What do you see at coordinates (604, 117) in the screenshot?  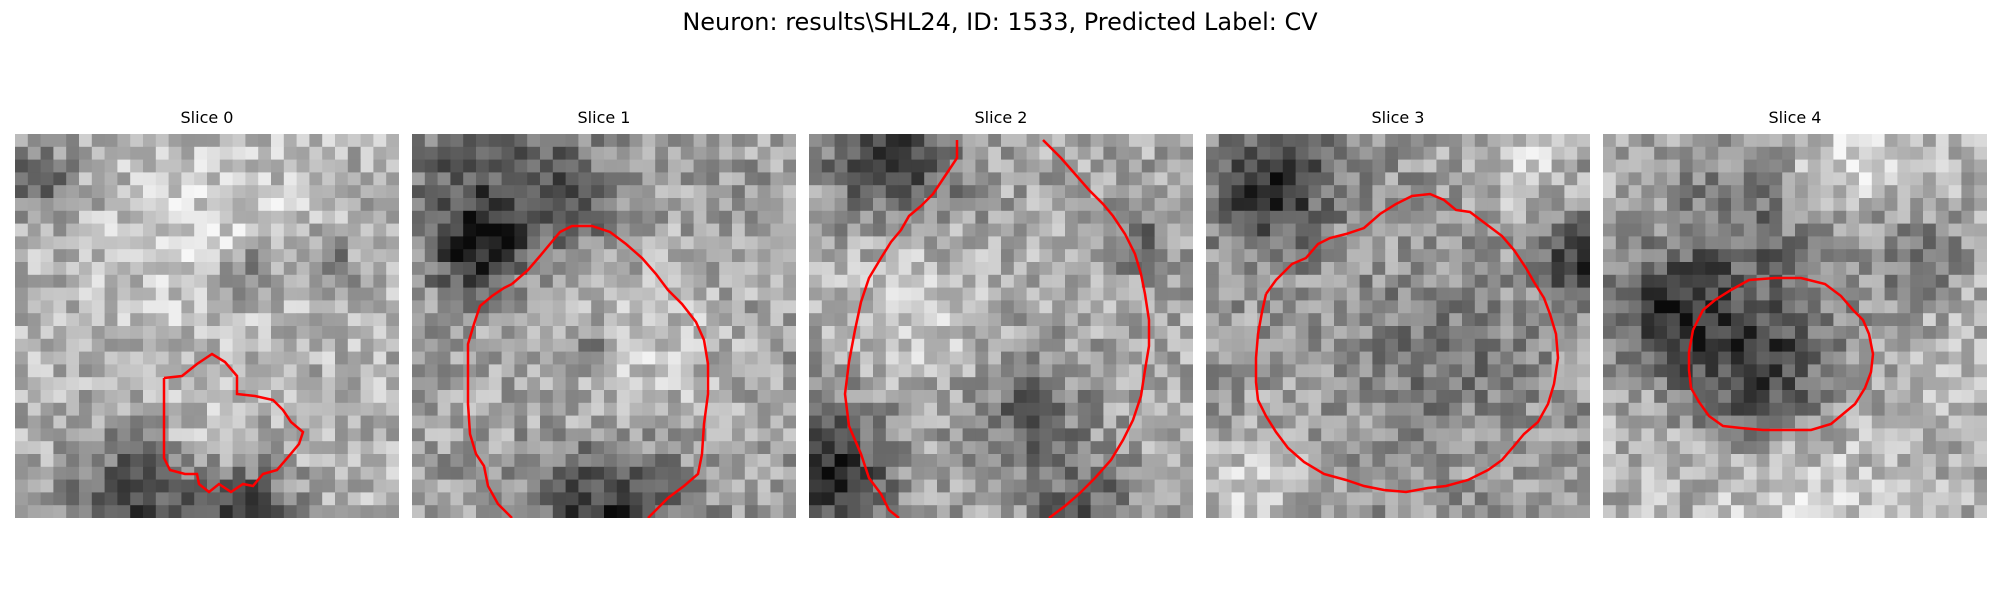 I see `slice-title-1: Slice 1` at bounding box center [604, 117].